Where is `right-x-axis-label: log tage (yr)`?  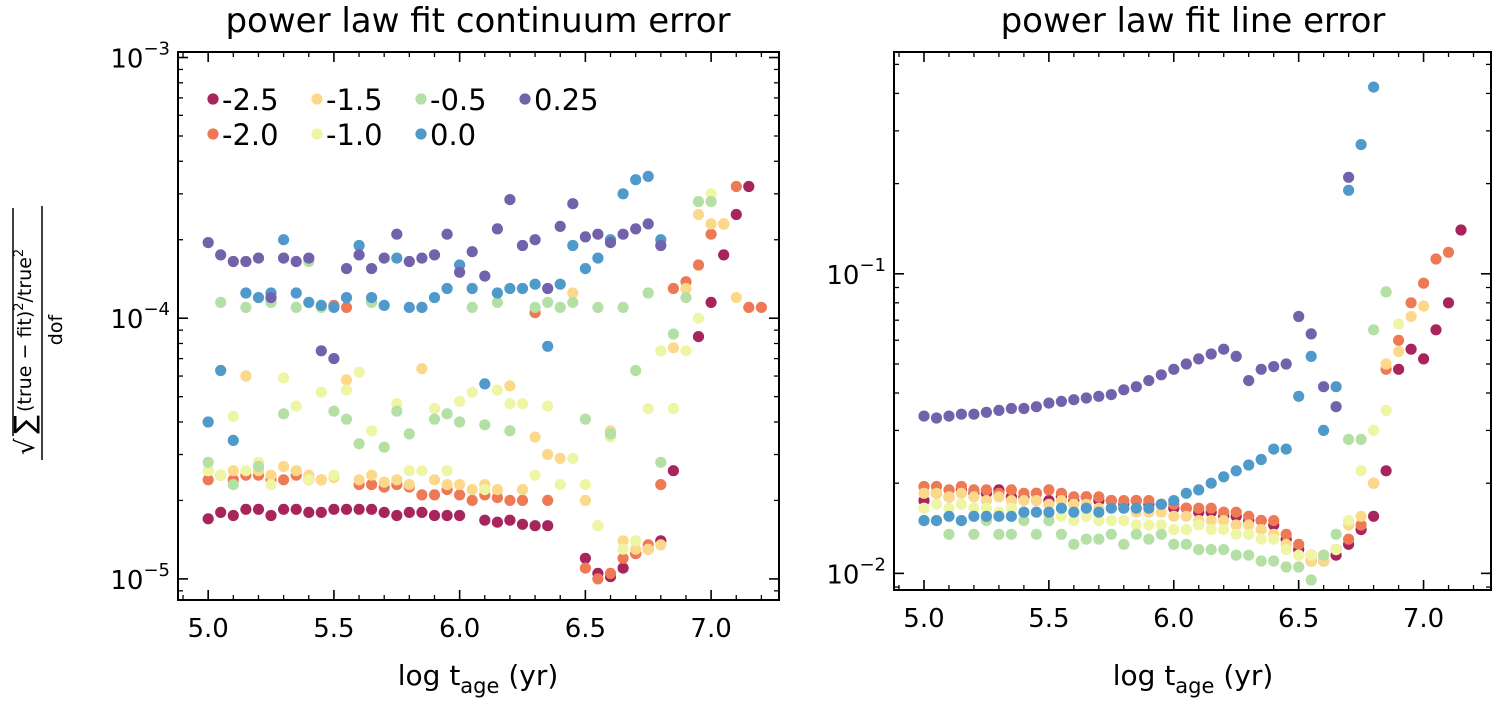
right-x-axis-label: log tage (yr) is located at coordinates (1193, 678).